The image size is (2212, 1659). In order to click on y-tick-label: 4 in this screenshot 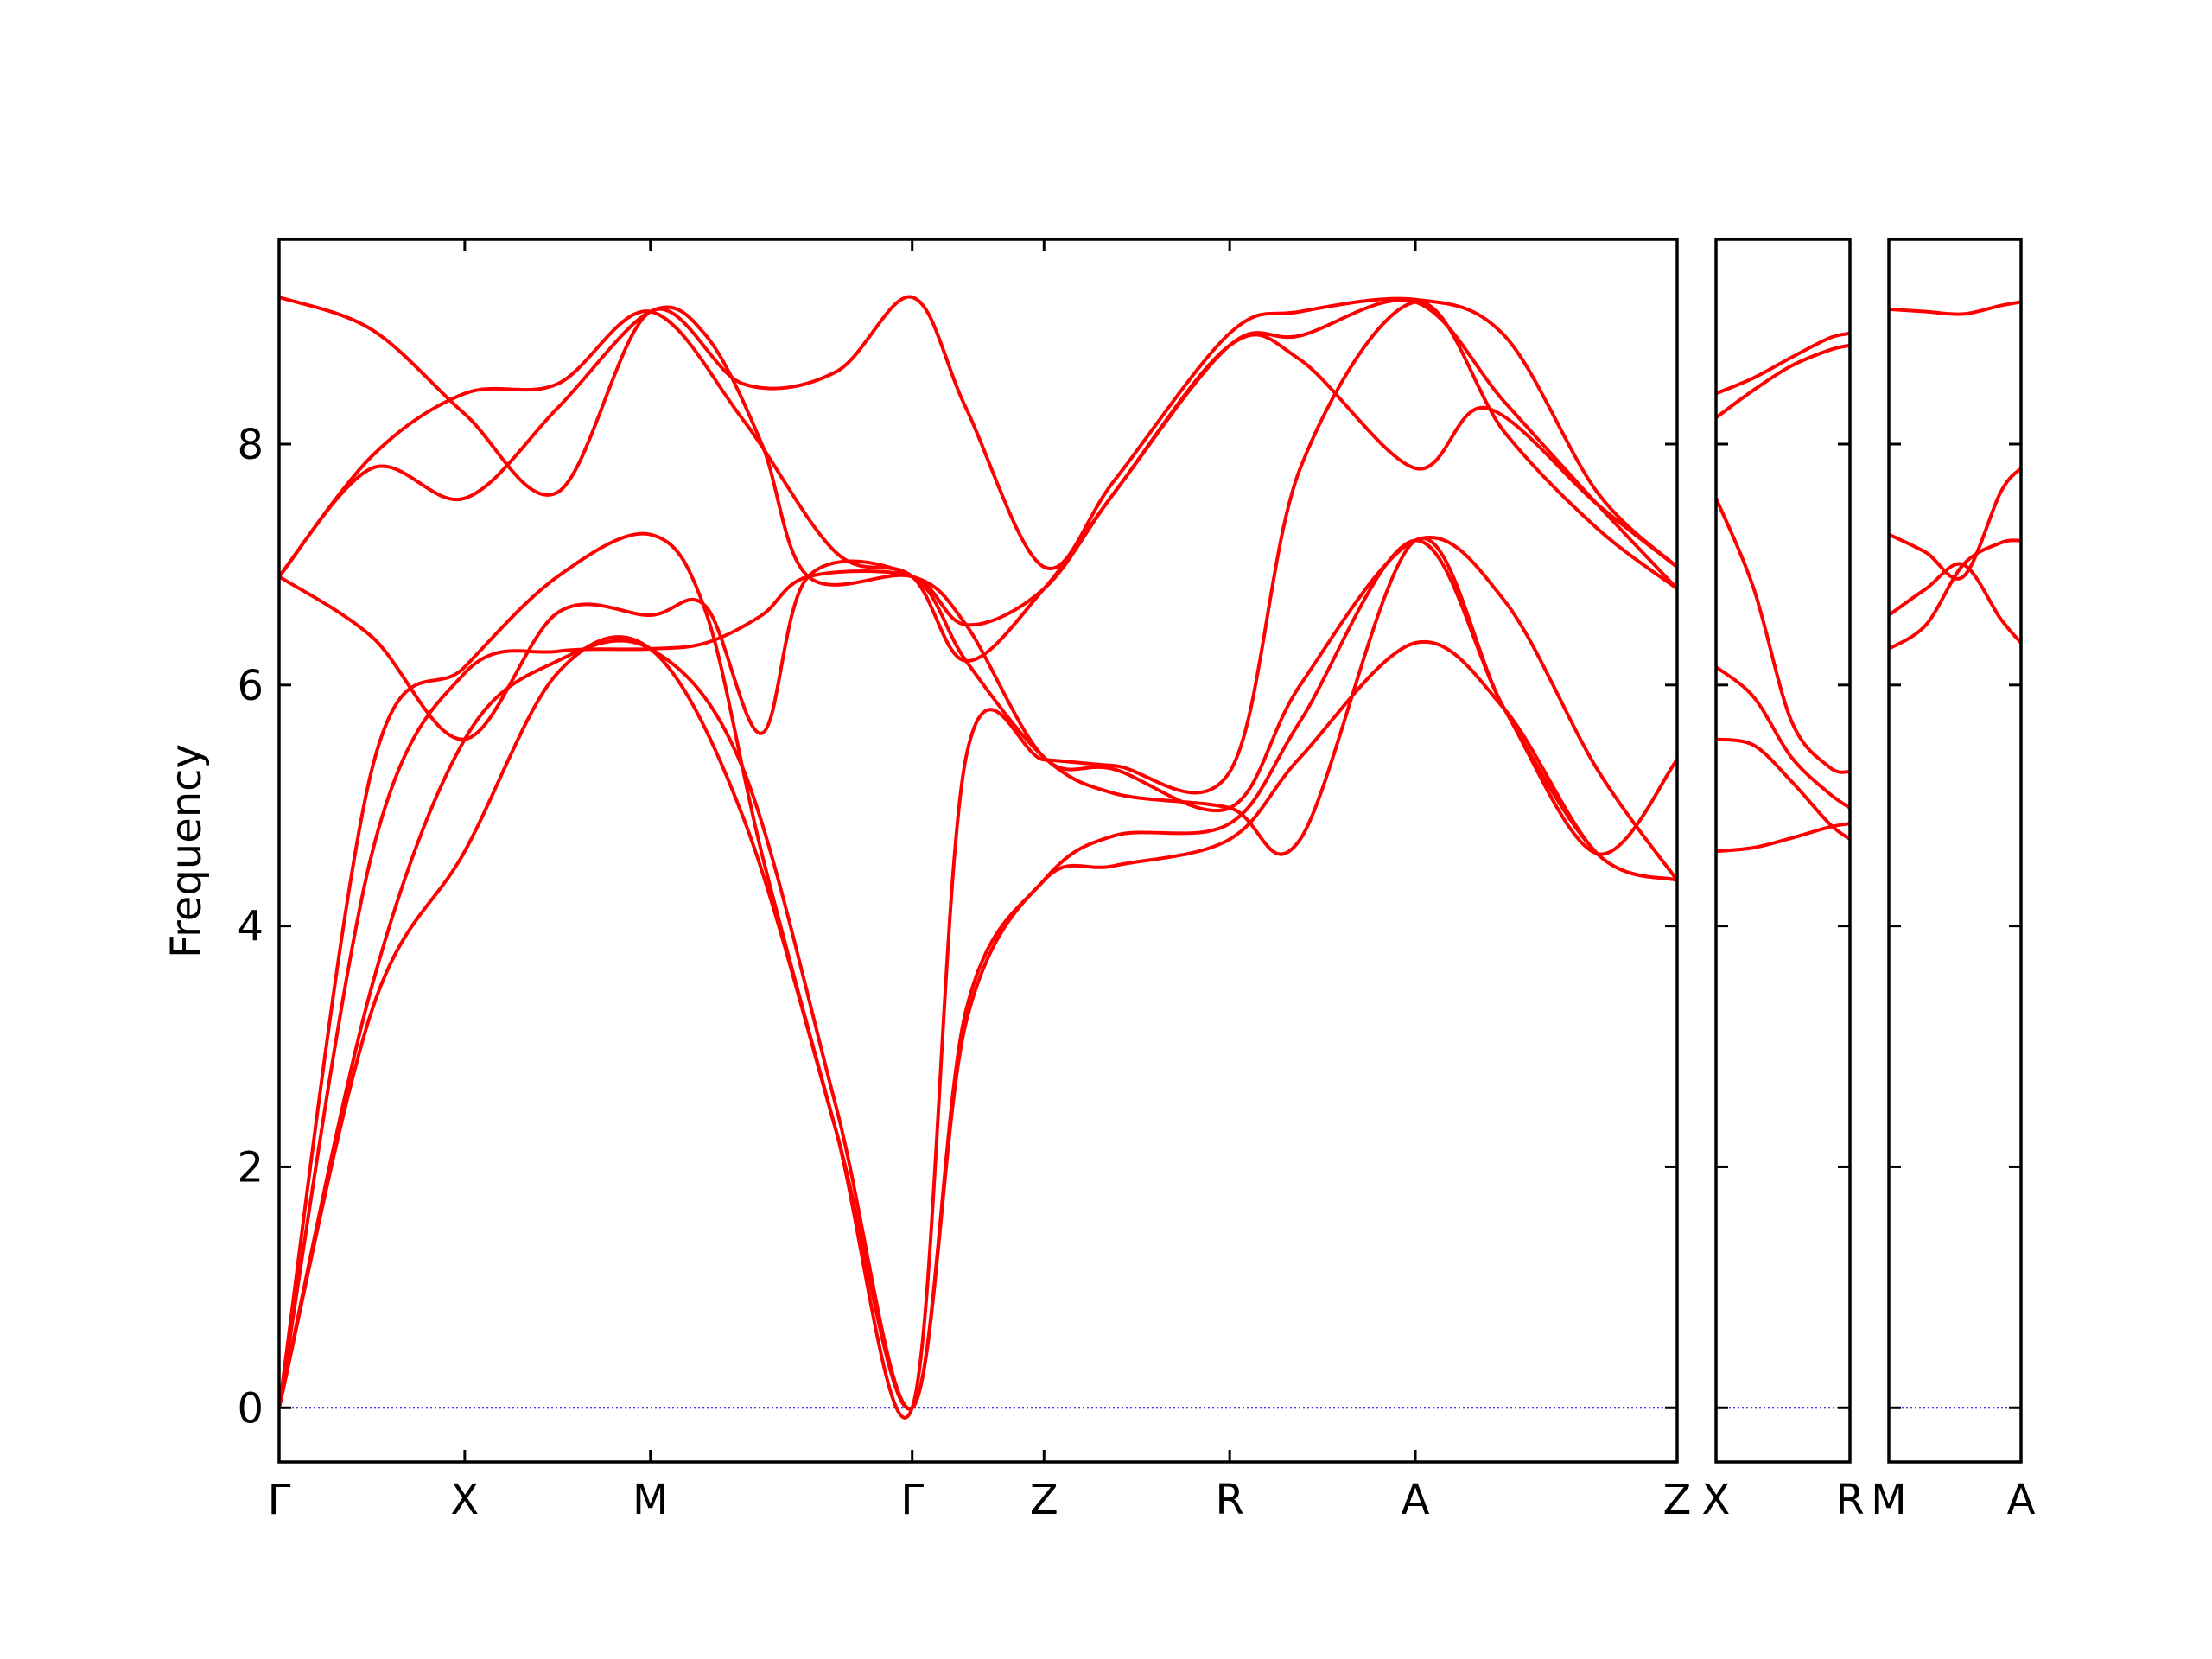, I will do `click(250, 927)`.